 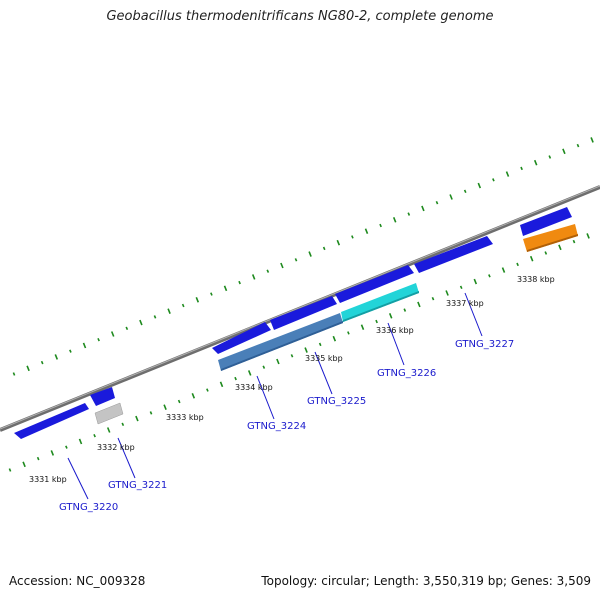 I want to click on accession-label: Accession:, so click(x=41, y=581).